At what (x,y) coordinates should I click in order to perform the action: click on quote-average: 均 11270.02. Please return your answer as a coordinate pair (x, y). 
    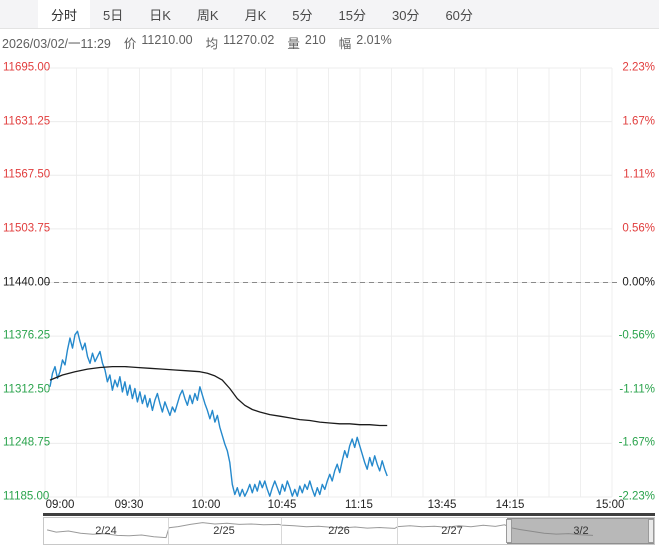
    Looking at the image, I should click on (240, 42).